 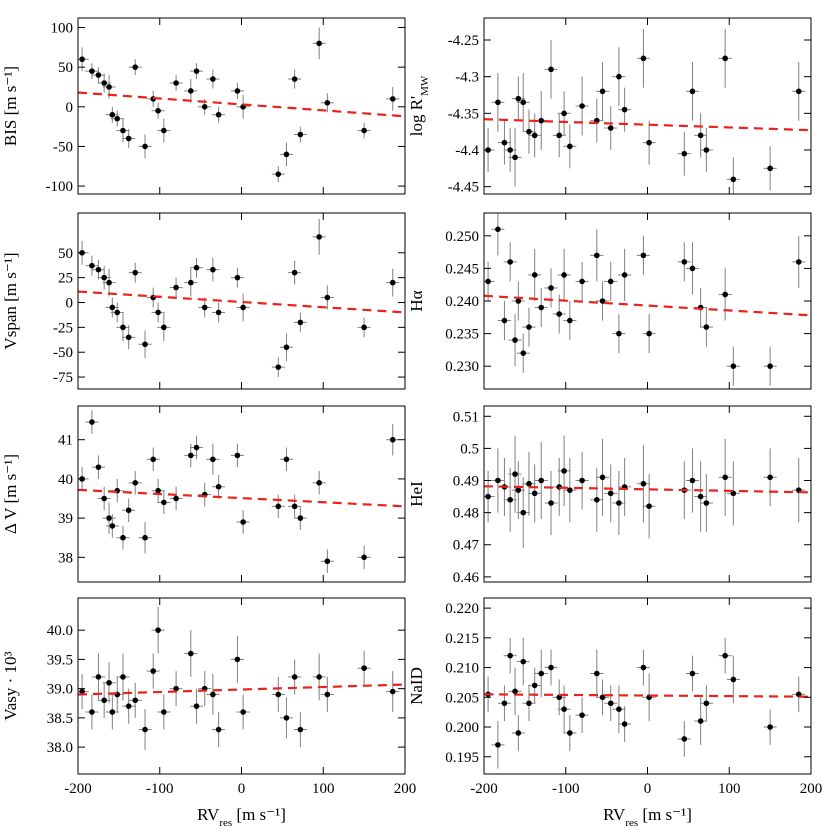 What do you see at coordinates (60, 748) in the screenshot?
I see `y-tick-label: 38.0` at bounding box center [60, 748].